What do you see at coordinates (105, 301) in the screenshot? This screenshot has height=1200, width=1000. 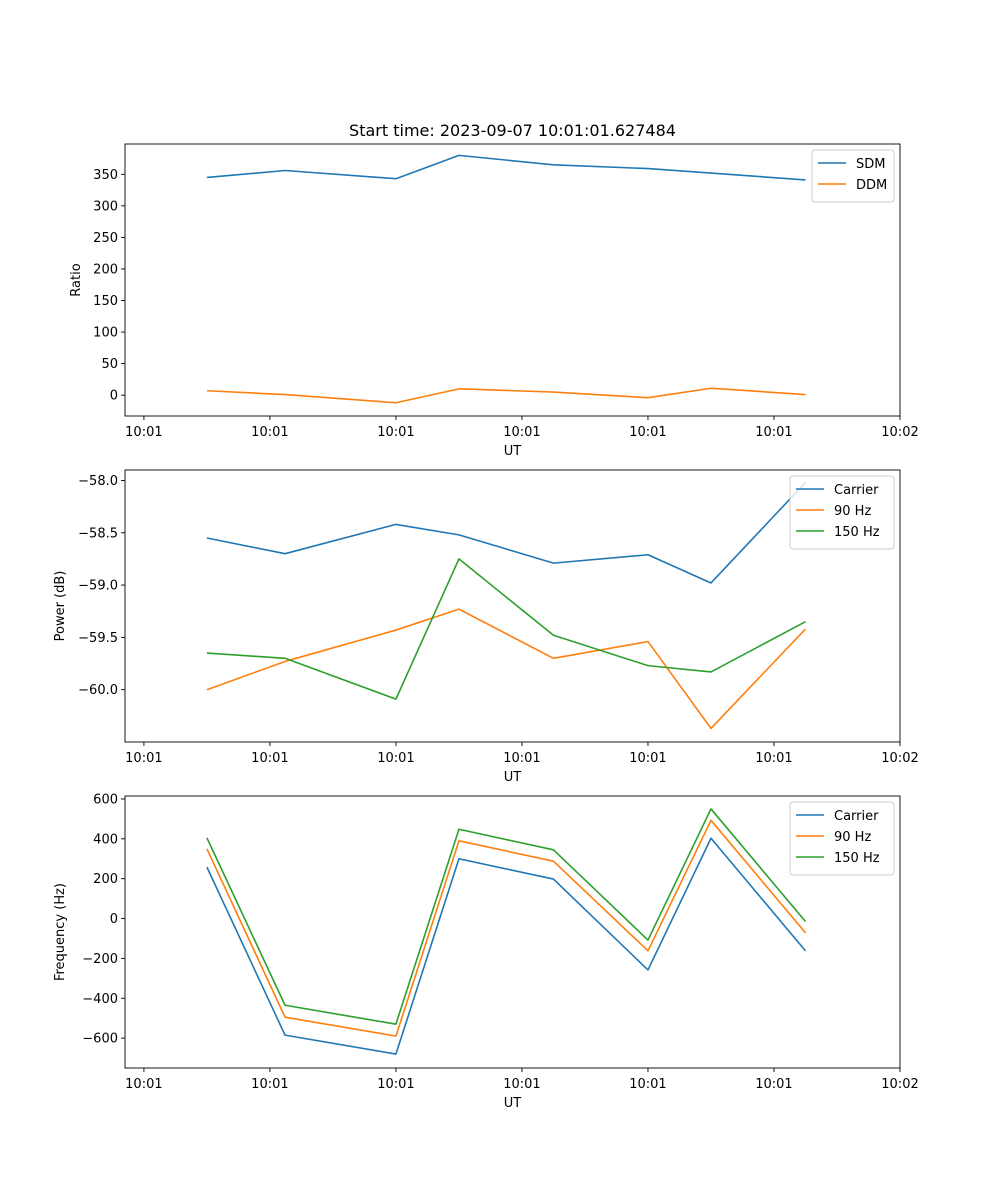 I see `y-tick-label: 150` at bounding box center [105, 301].